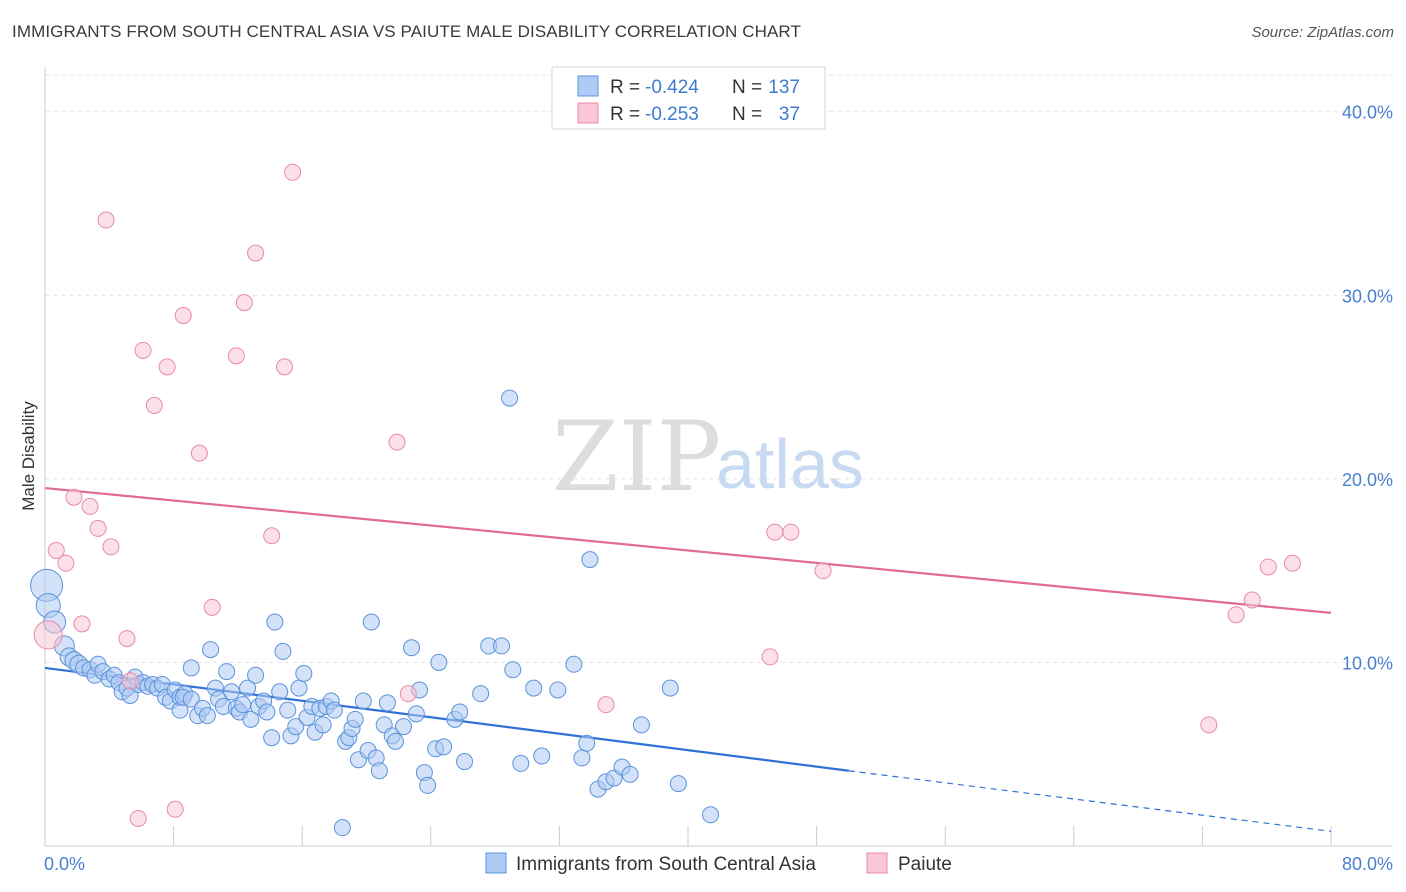 The width and height of the screenshot is (1406, 892). I want to click on y-axis-label: Male Disability, so click(28, 456).